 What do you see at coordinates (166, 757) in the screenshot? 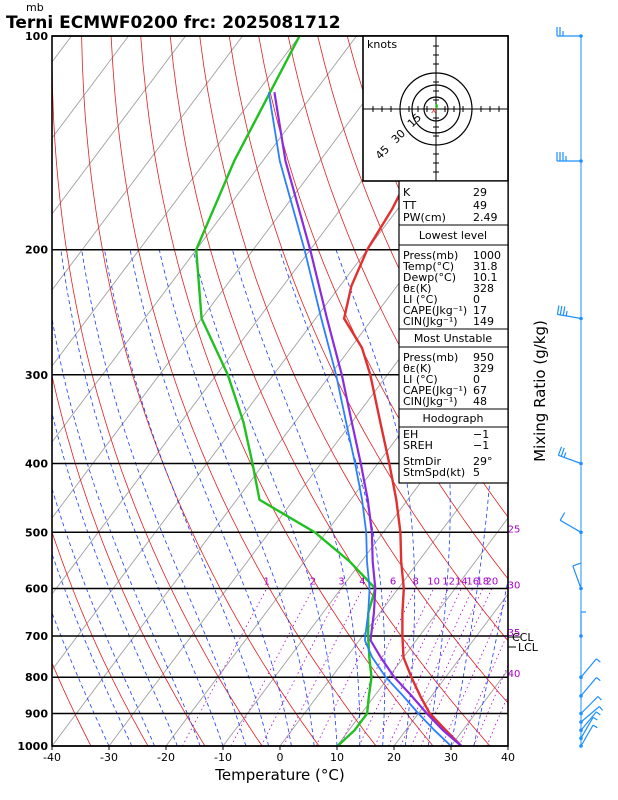
I see `temperature-tick-label: -20` at bounding box center [166, 757].